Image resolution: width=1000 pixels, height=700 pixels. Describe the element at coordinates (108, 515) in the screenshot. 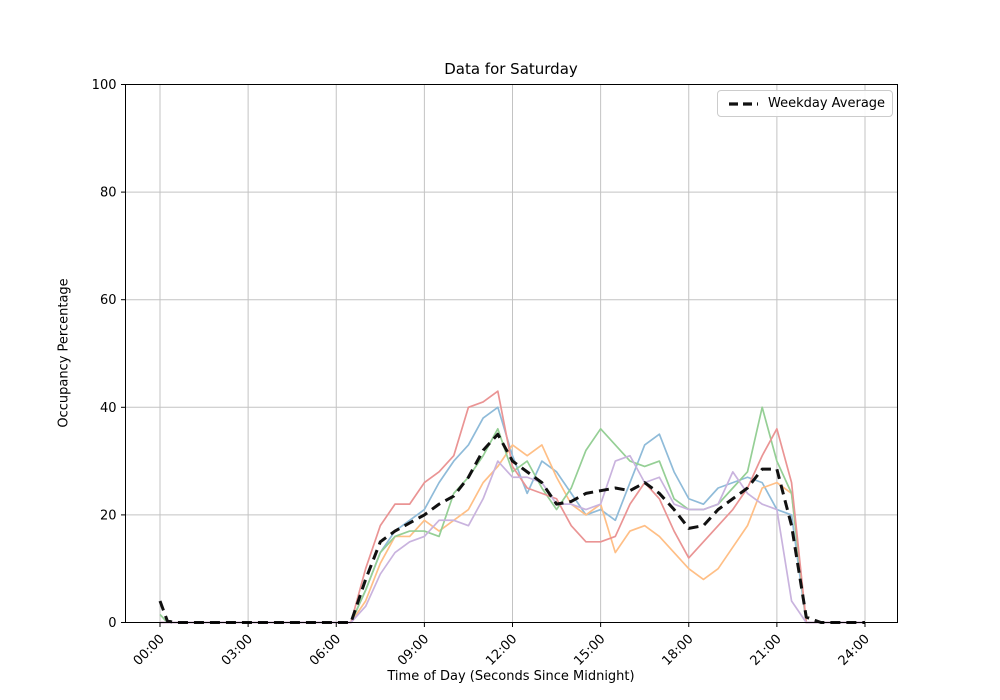

I see `y-tick-label: 20` at that location.